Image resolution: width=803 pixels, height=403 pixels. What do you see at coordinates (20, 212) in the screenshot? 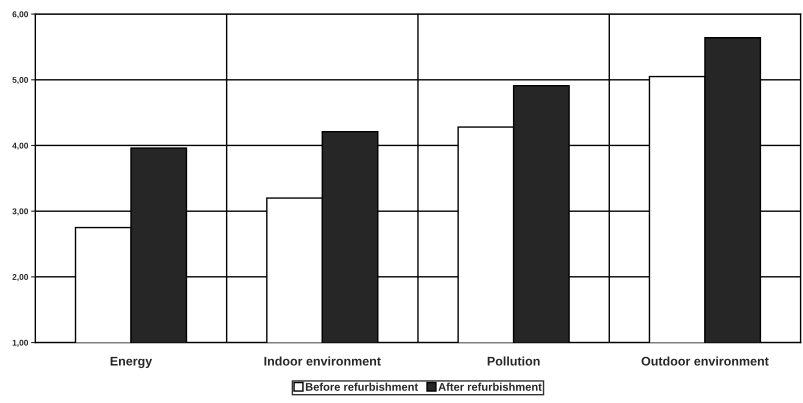
I see `y-tick-label: 3,00` at bounding box center [20, 212].